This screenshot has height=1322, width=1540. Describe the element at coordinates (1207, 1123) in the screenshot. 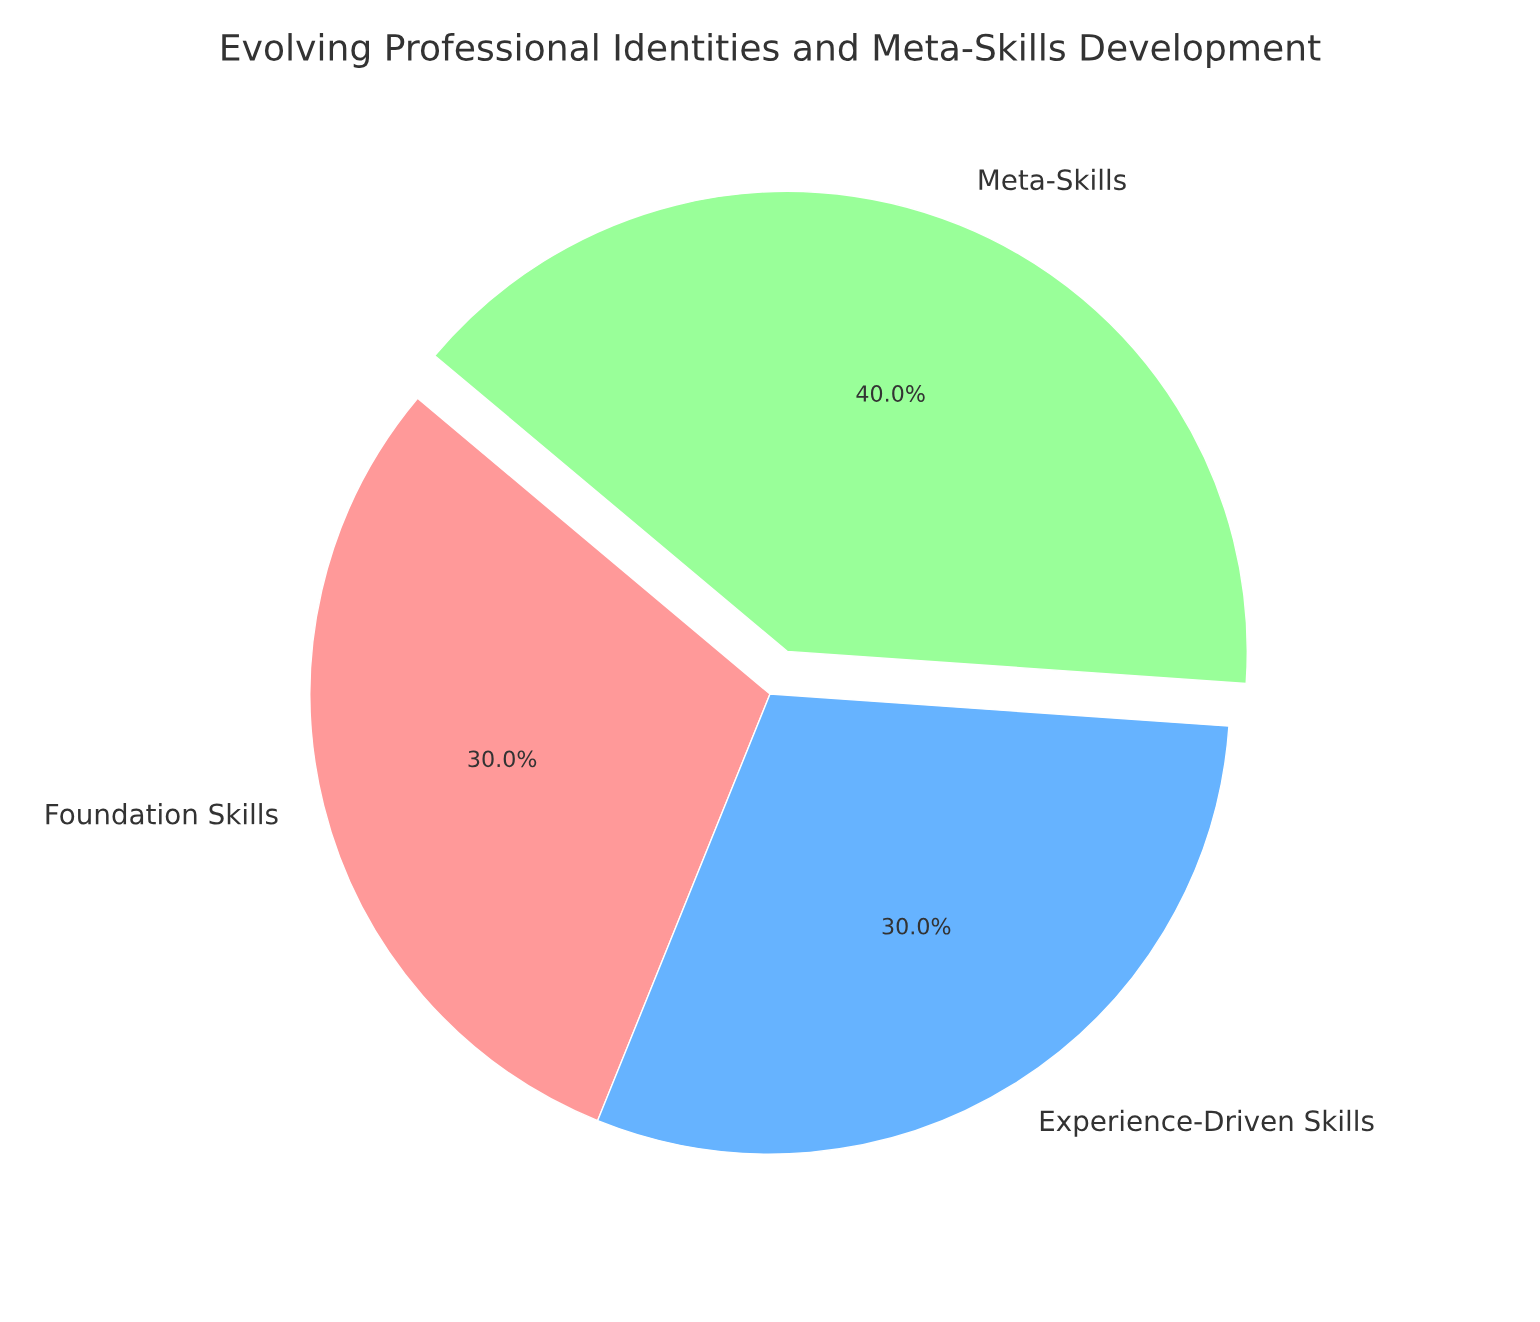

I see `slice-label: Experience-Driven Skills` at that location.